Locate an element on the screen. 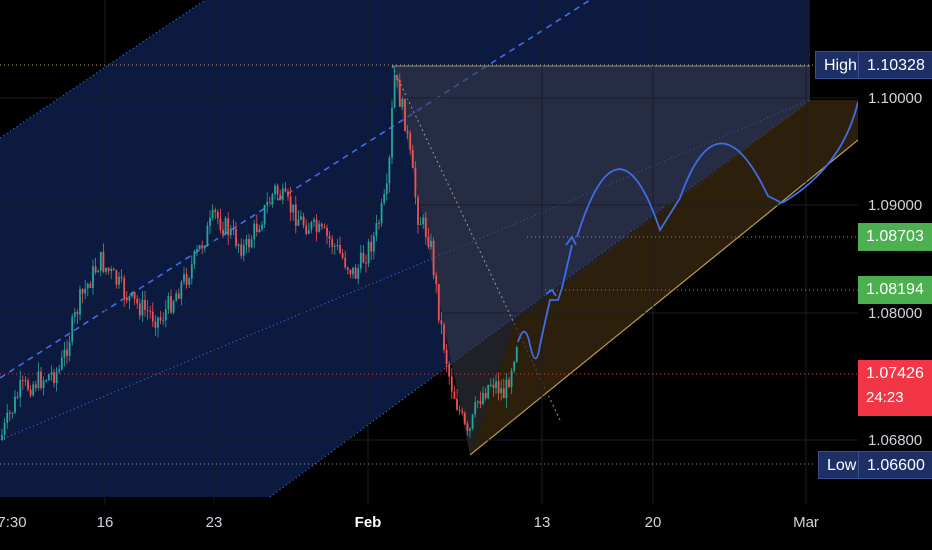  x-label-3: Feb is located at coordinates (368, 522).